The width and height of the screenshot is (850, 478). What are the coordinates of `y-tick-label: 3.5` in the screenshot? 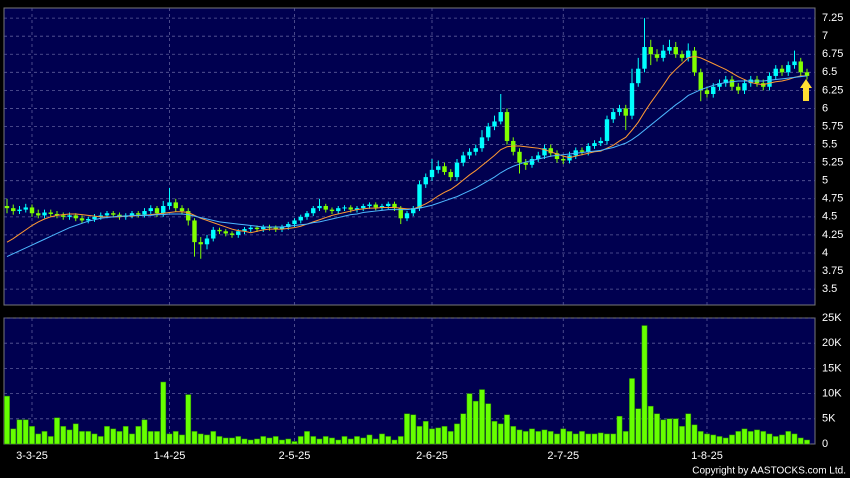 It's located at (829, 289).